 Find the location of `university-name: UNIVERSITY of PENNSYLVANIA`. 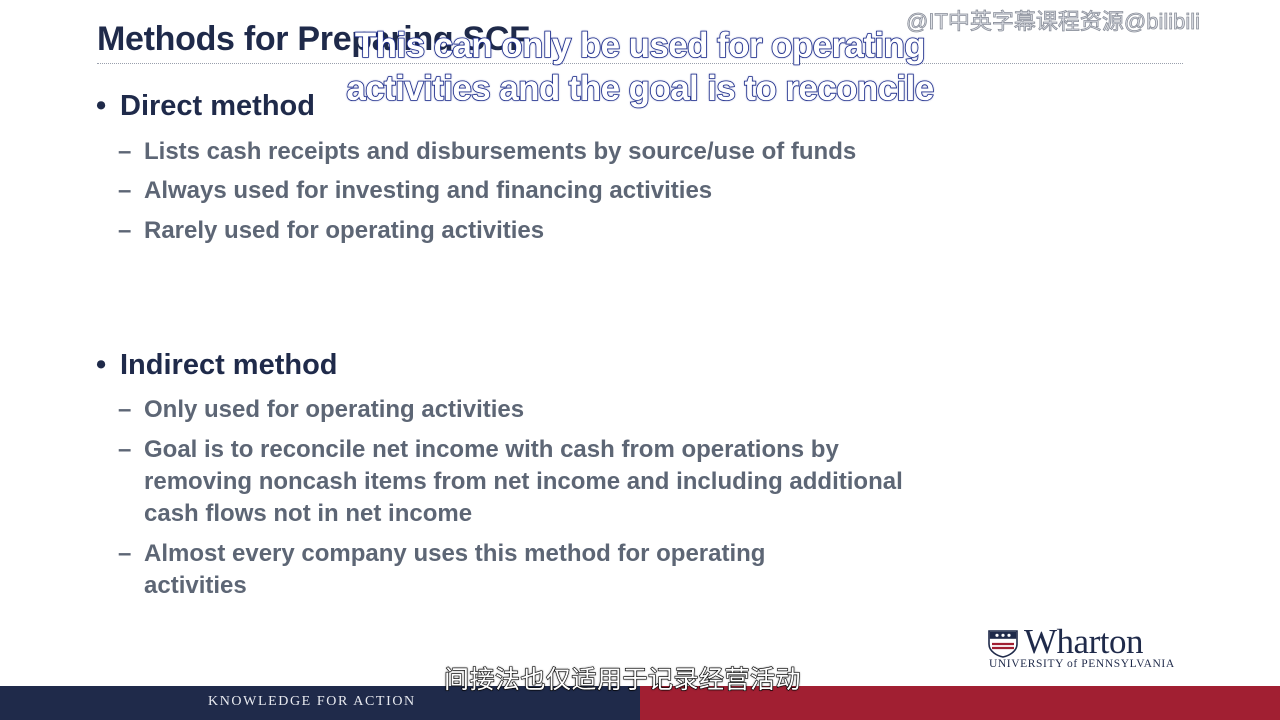

university-name: UNIVERSITY of PENNSYLVANIA is located at coordinates (1082, 664).